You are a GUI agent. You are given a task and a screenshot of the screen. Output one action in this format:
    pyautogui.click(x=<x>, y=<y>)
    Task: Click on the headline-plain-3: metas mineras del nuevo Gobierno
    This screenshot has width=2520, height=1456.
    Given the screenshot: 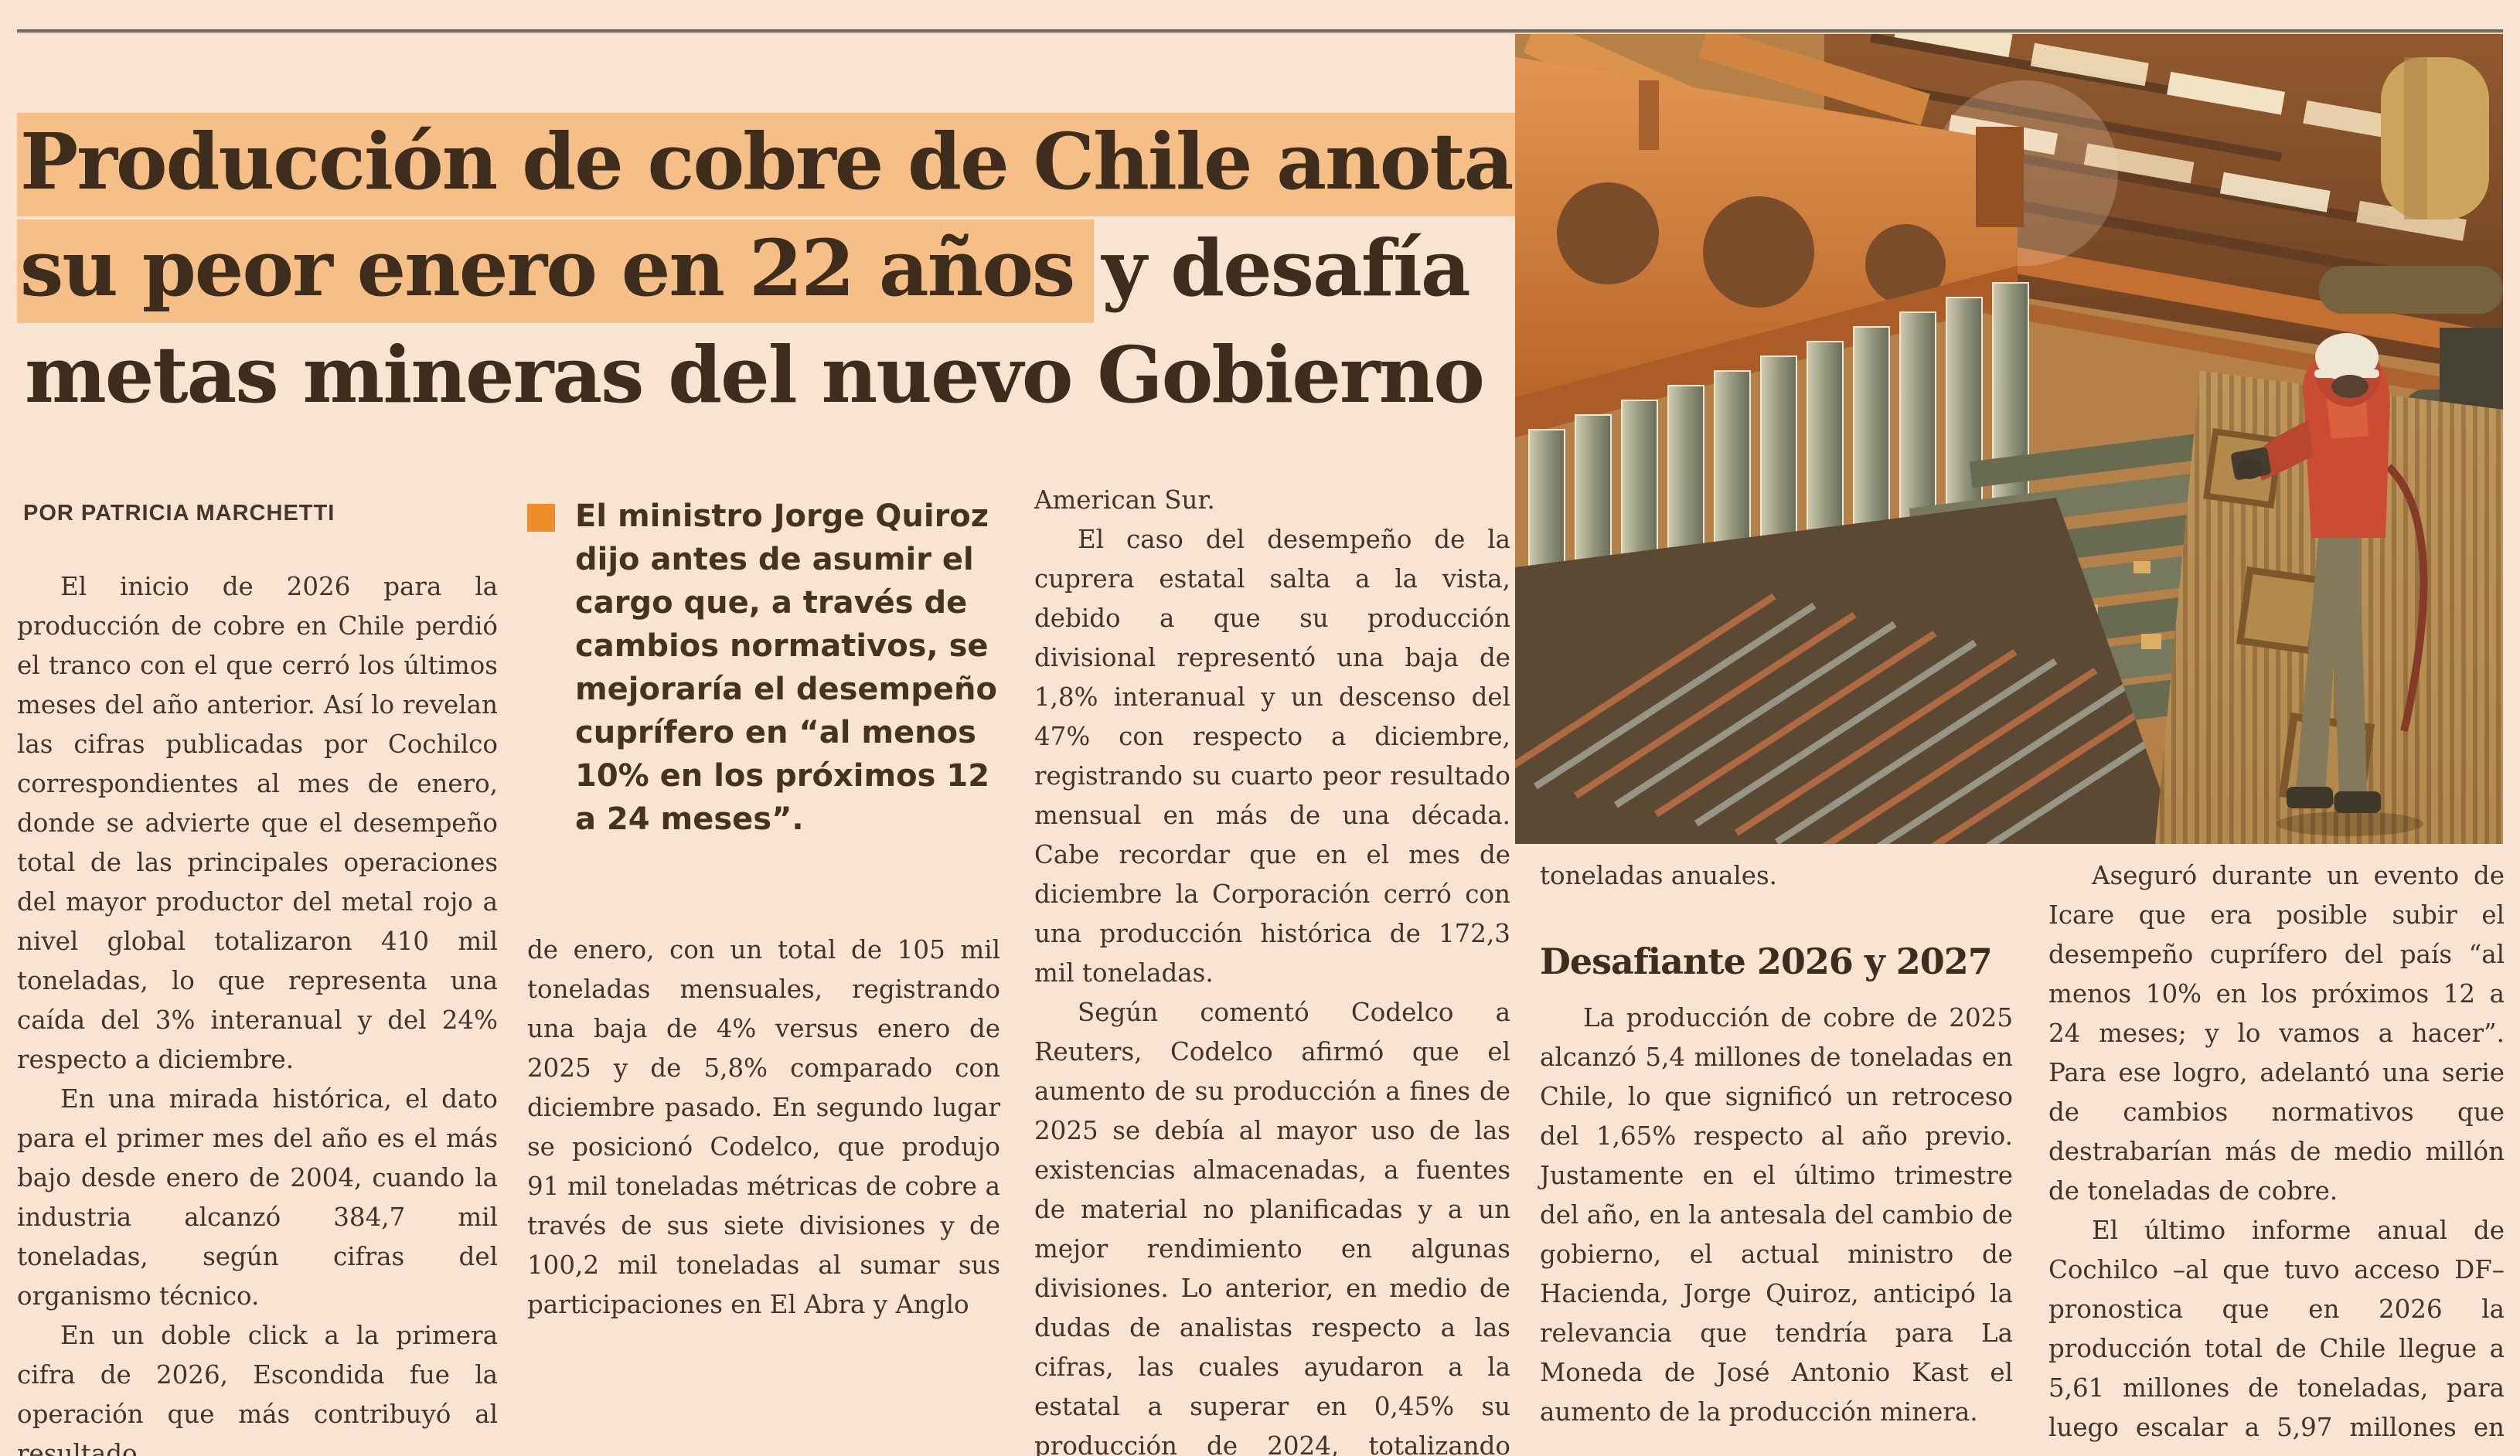 What is the action you would take?
    pyautogui.click(x=755, y=375)
    